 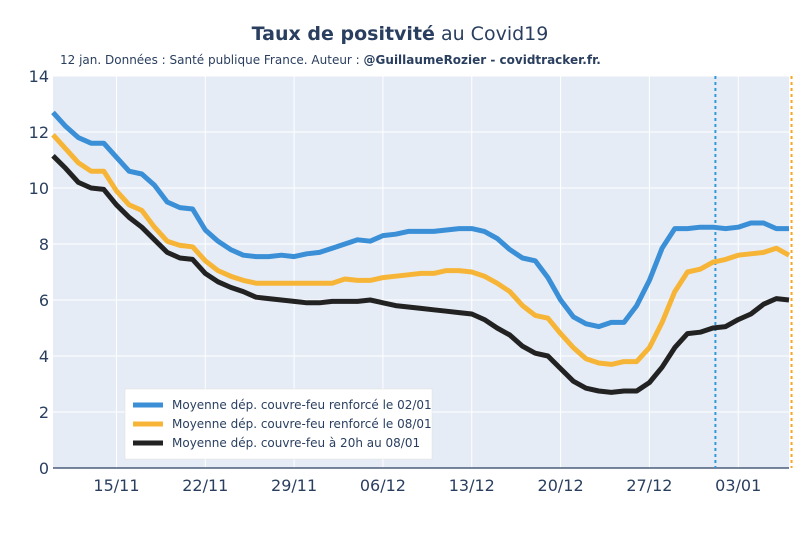 I want to click on x-tick-label: 29/11, so click(x=294, y=485).